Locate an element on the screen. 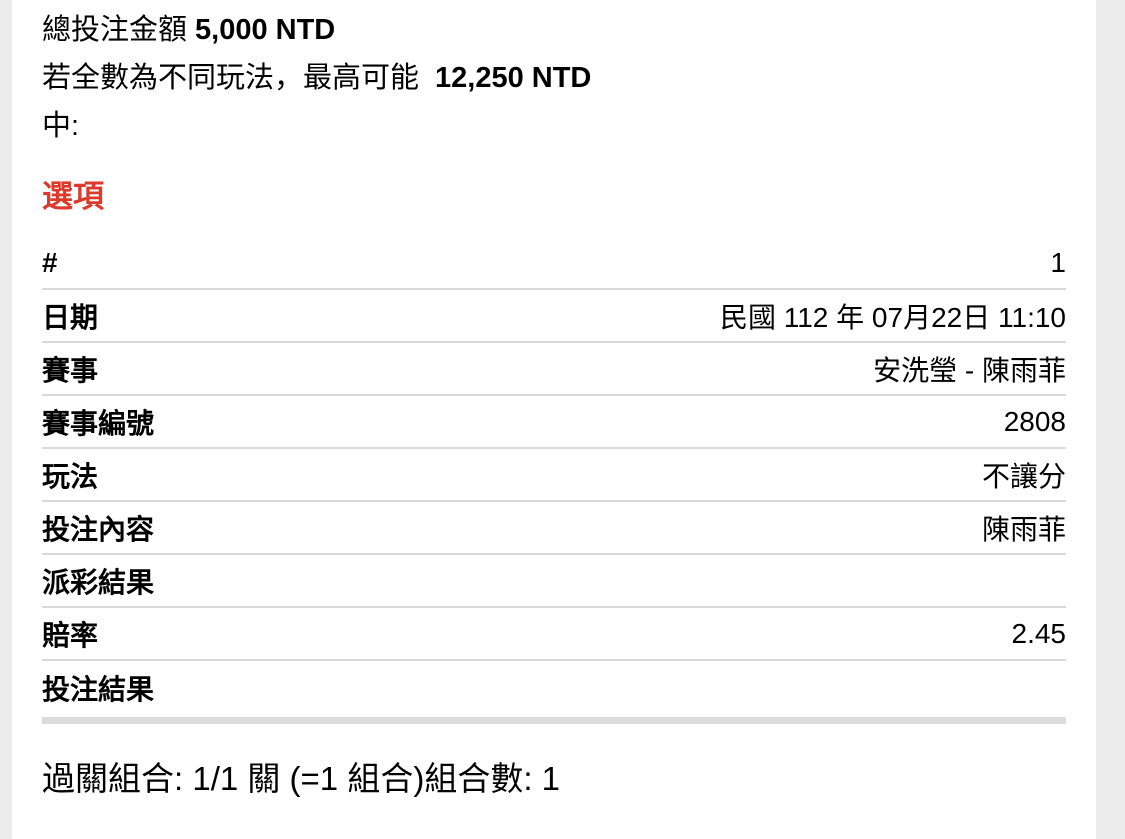 The image size is (1125, 839). row-label: 玩法 is located at coordinates (70, 476).